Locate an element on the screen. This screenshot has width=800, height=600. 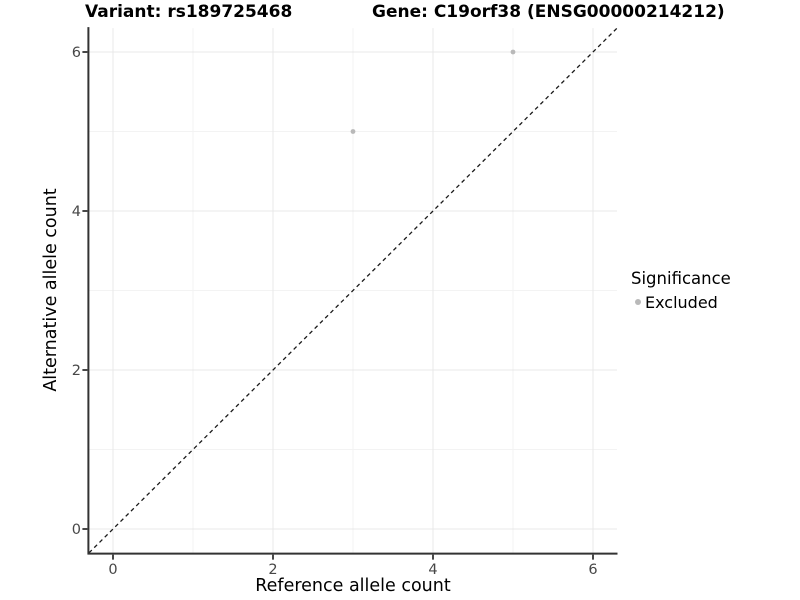
x-tick-label: 2 is located at coordinates (272, 570).